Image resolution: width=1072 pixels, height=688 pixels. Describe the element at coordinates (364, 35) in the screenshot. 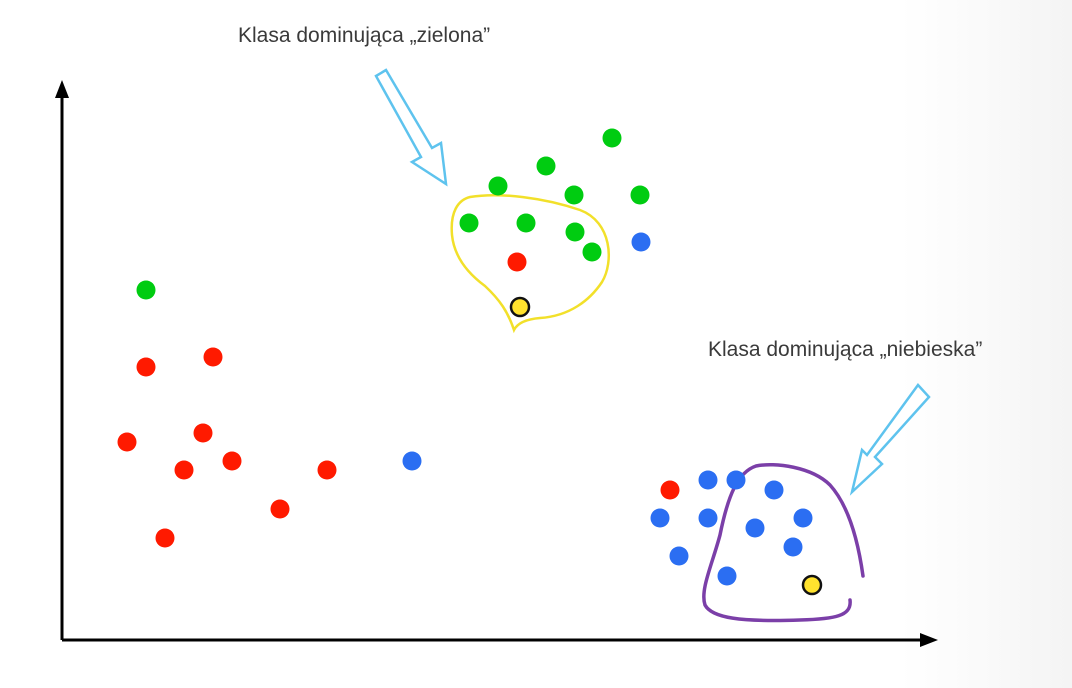

I see `green-class-label: Klasa dominująca „zielona”` at that location.